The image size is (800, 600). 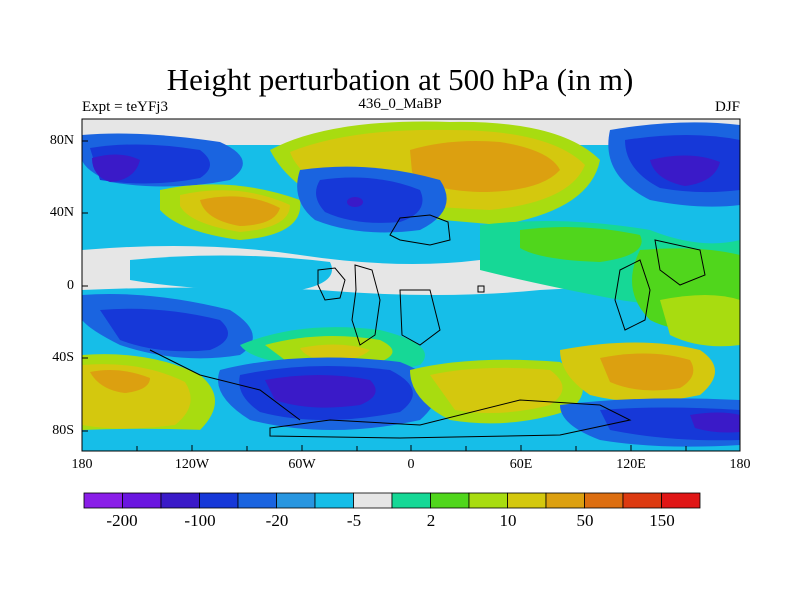 I want to click on colorbar-label: -200, so click(x=122, y=520).